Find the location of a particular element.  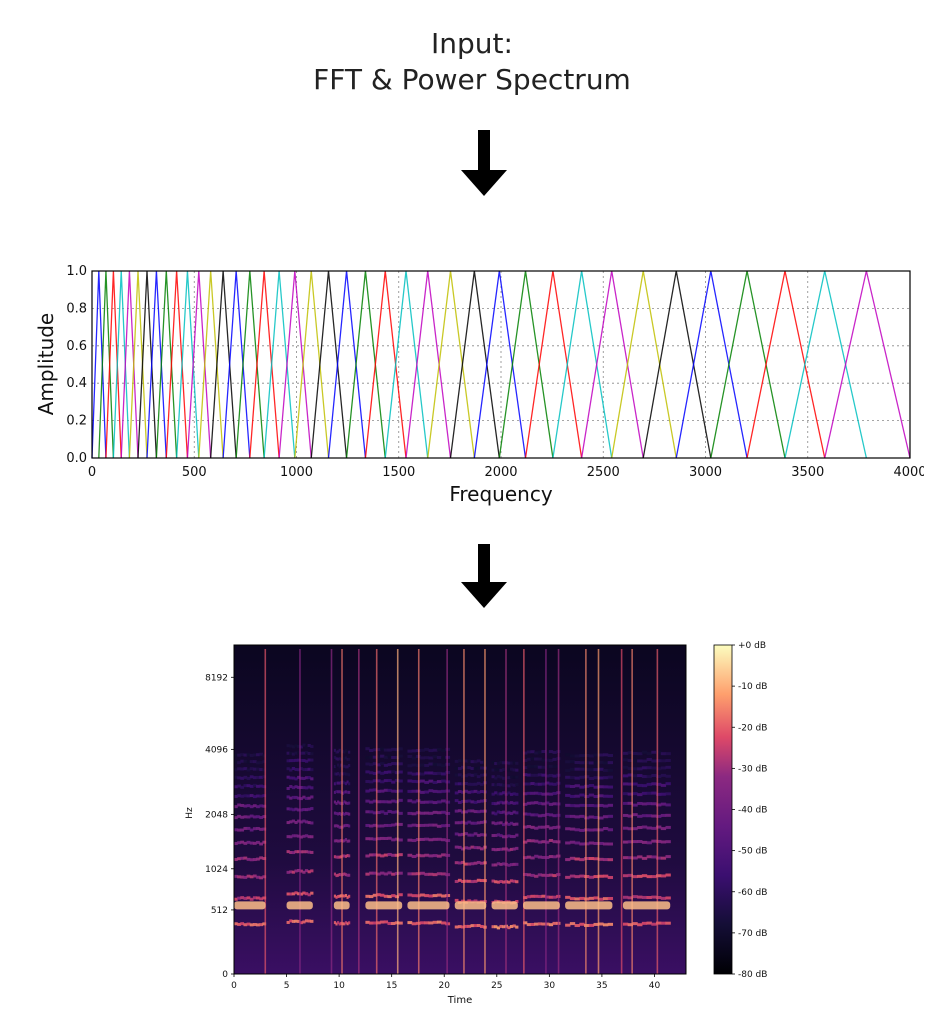

onset-streak is located at coordinates (464, 811).